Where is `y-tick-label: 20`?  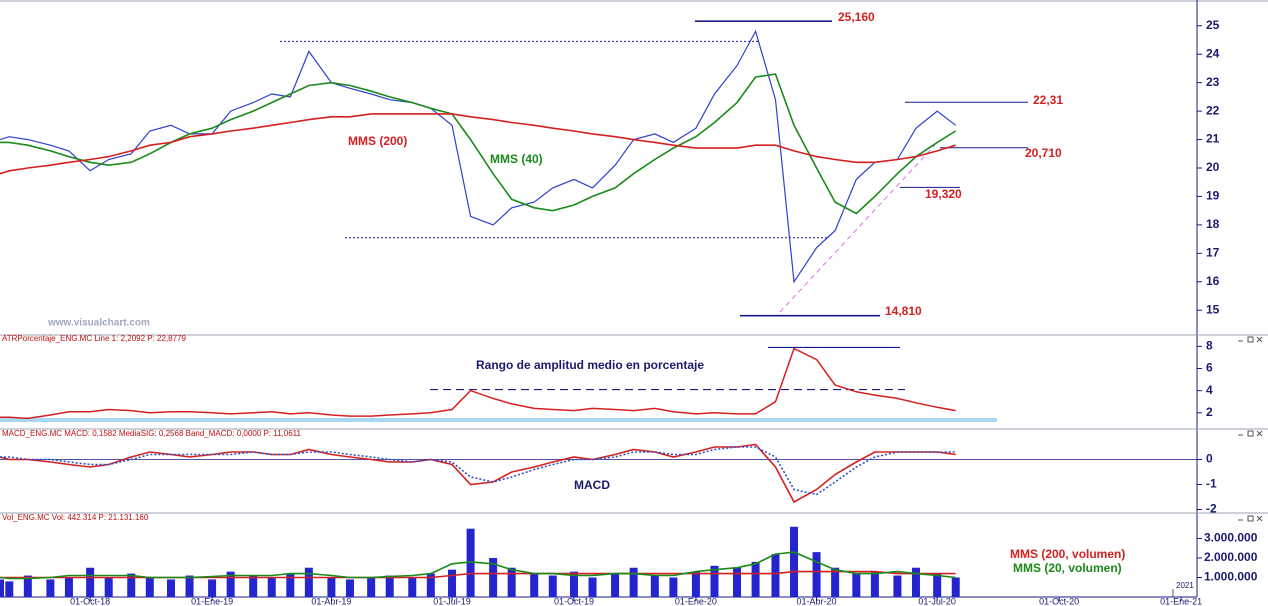
y-tick-label: 20 is located at coordinates (1213, 167).